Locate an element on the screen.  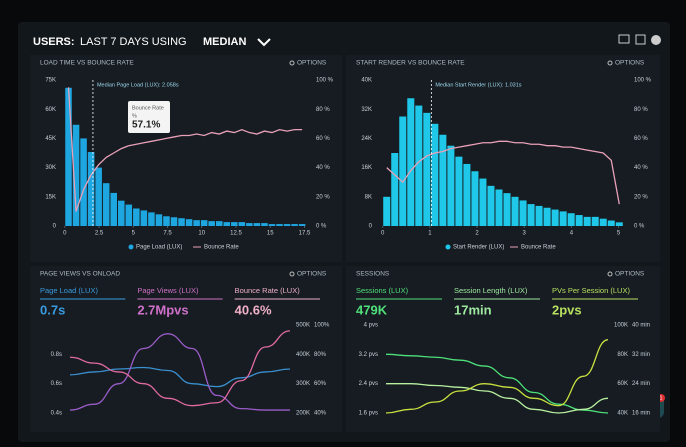
tooltip-title: Bounce Rate is located at coordinates (148, 108).